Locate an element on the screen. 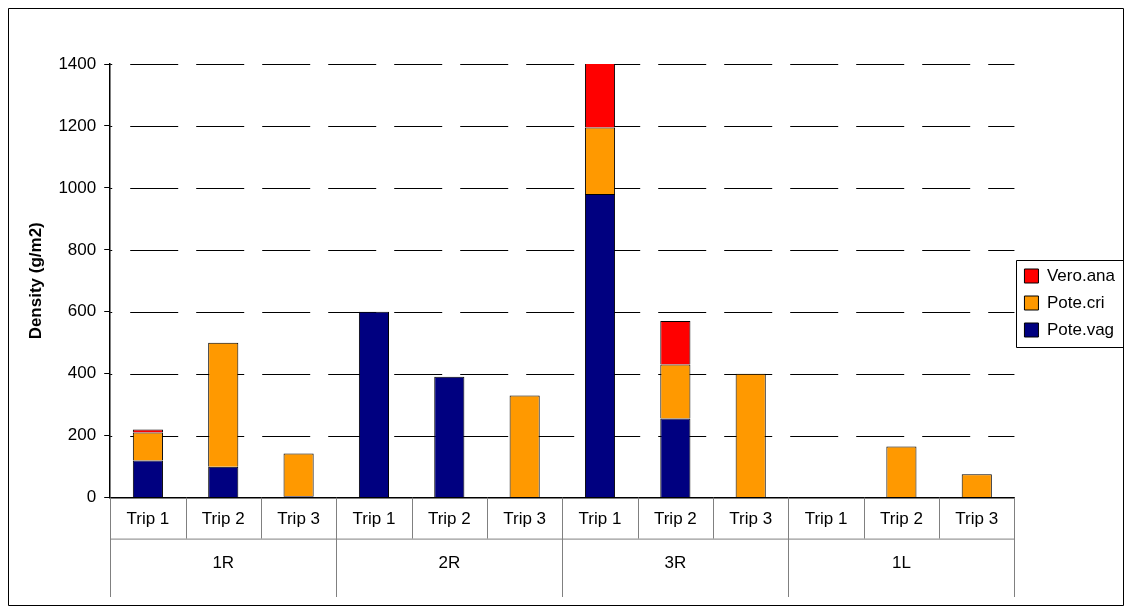 This screenshot has height=614, width=1133. y-tick-label: 1400 is located at coordinates (77, 63).